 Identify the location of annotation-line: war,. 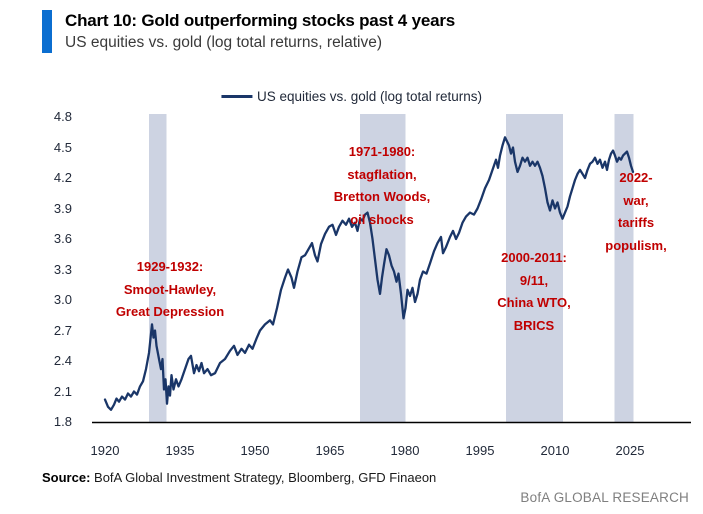
(636, 200).